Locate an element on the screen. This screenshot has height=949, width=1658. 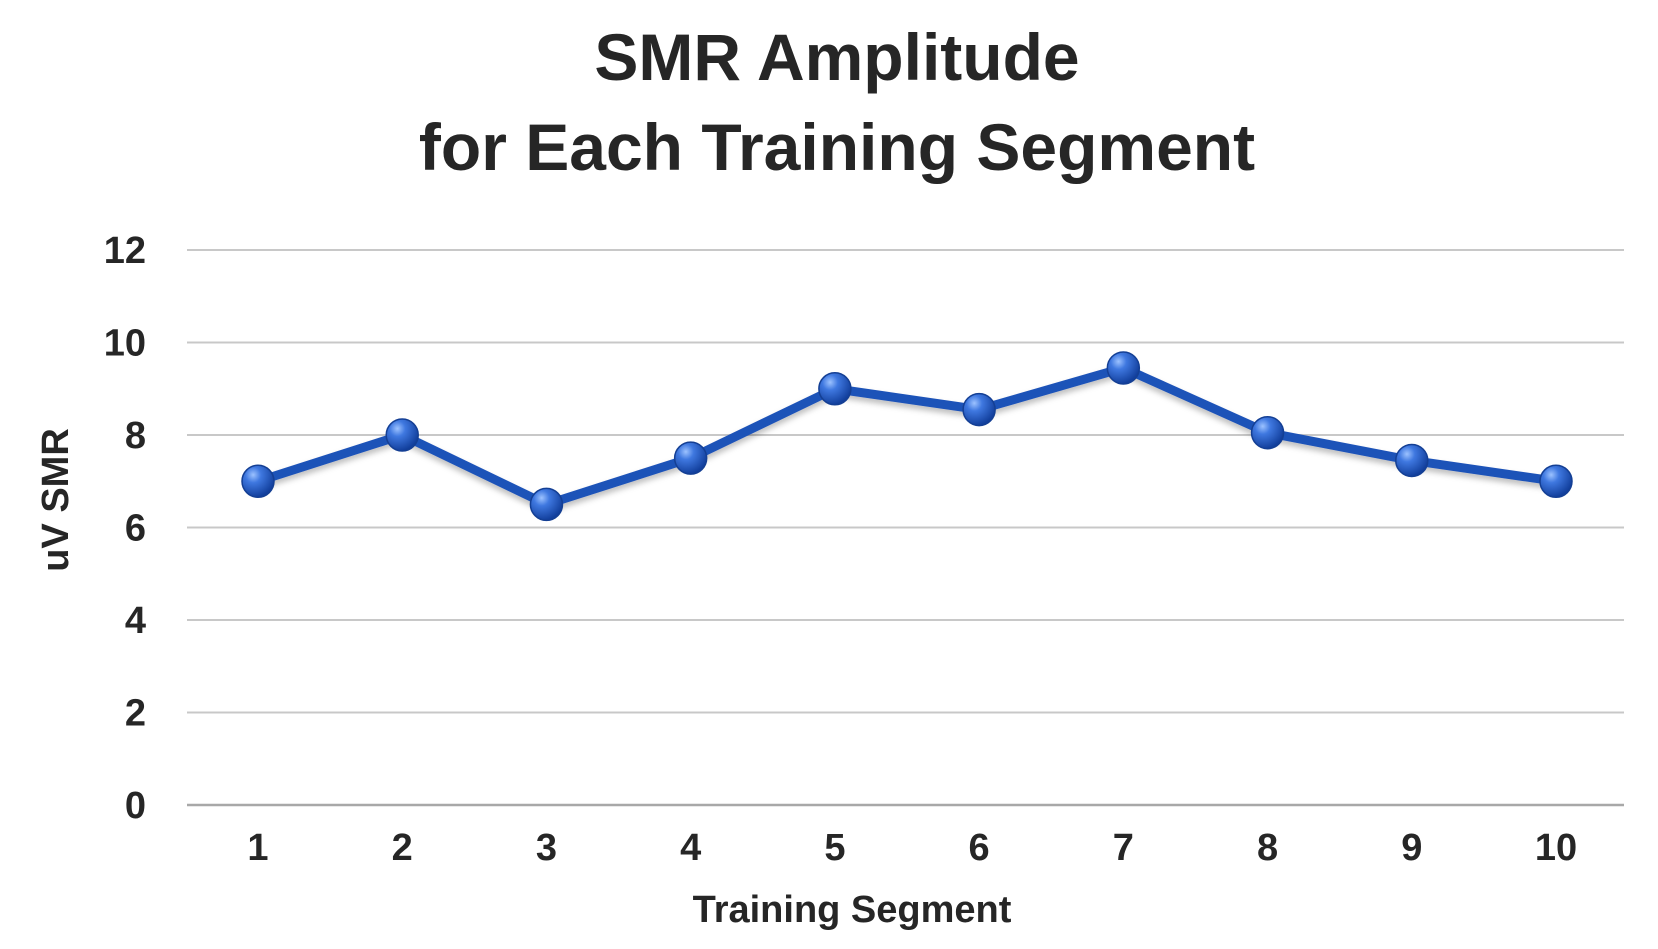
y-tick-label: 10 is located at coordinates (125, 344).